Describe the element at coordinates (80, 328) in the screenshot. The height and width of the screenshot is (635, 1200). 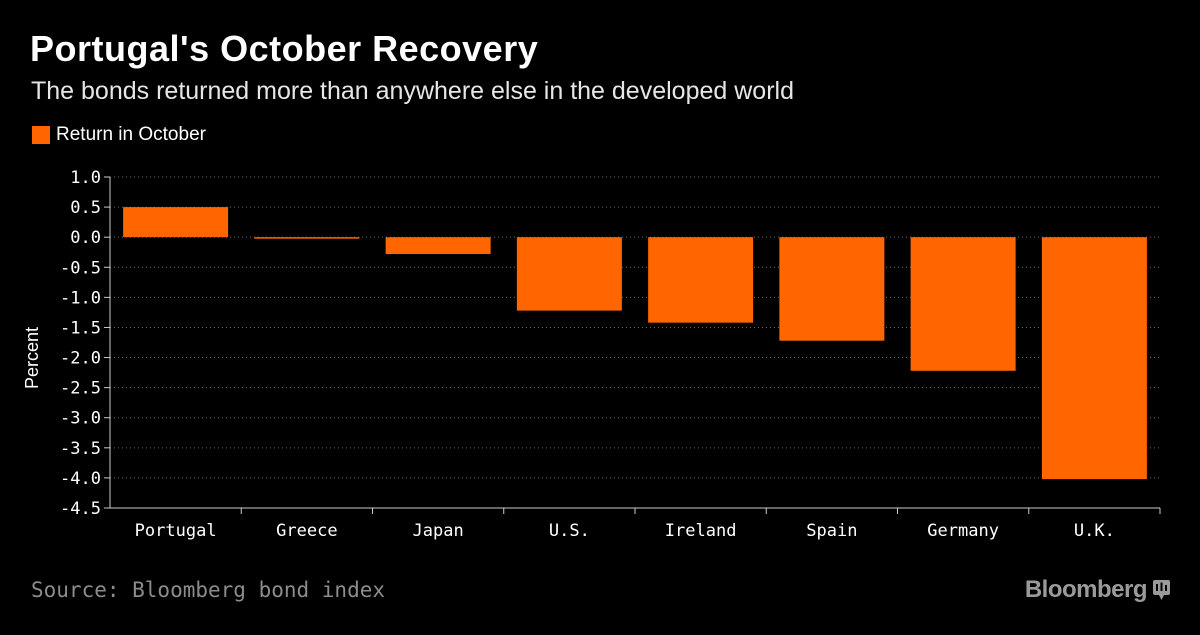
I see `y-tick-label: -1.5` at that location.